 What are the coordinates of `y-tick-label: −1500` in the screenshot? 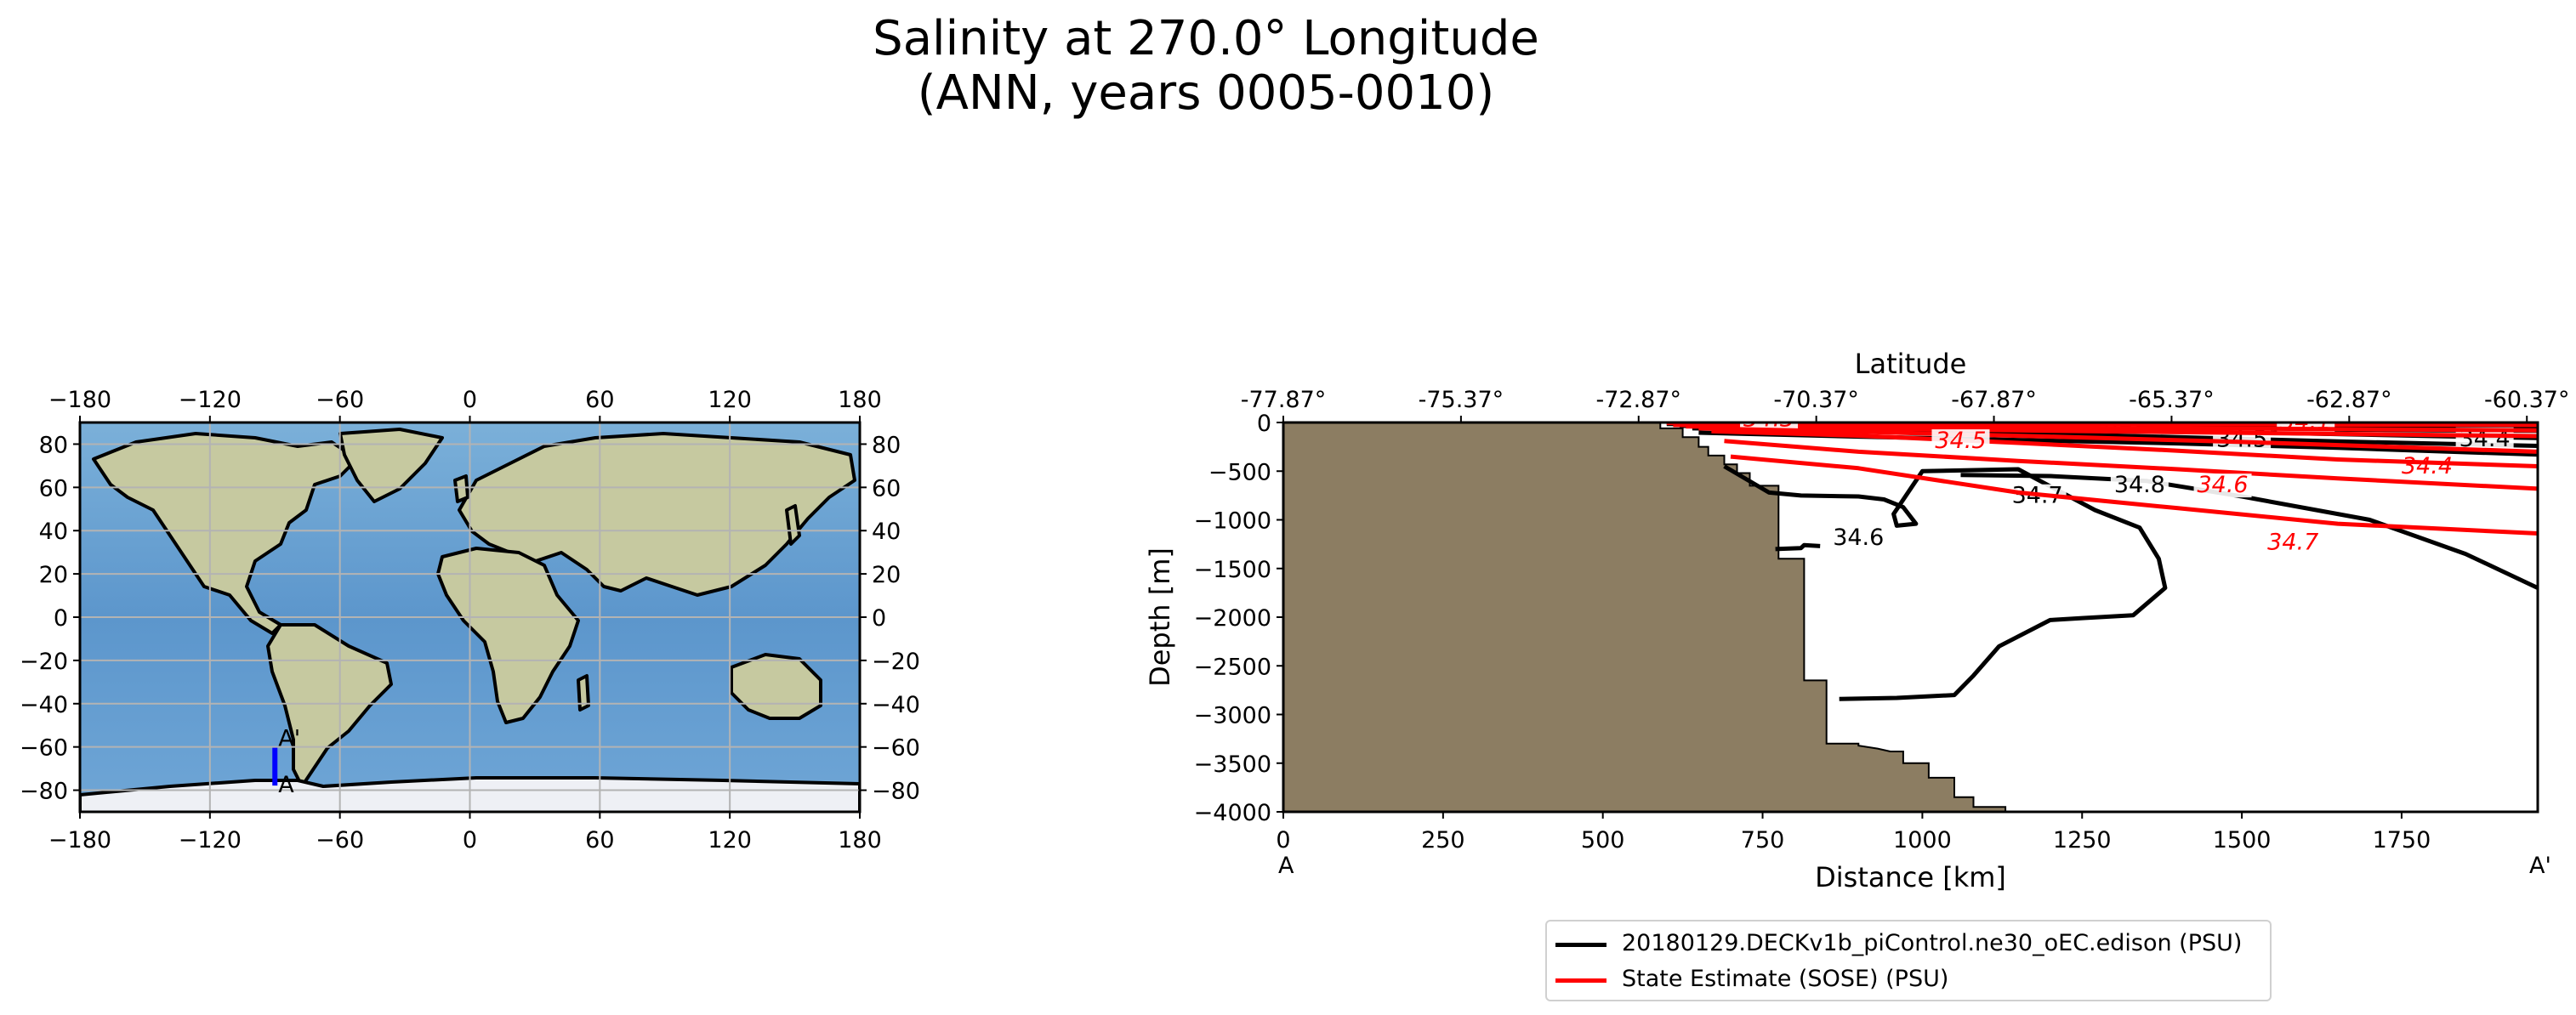 It's located at (1232, 570).